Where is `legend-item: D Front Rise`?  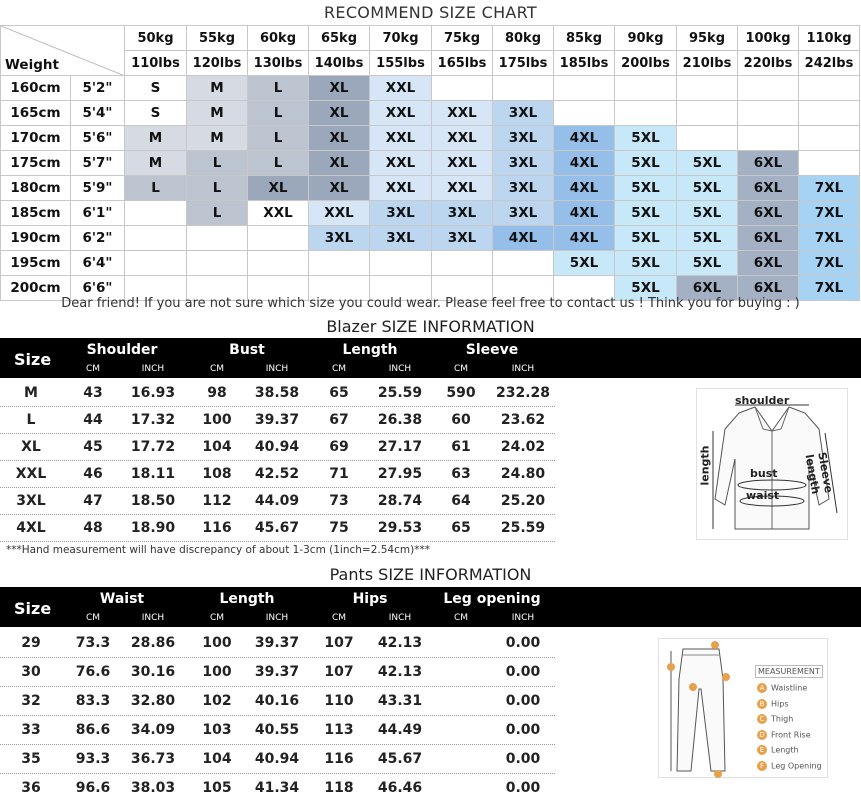 legend-item: D Front Rise is located at coordinates (784, 734).